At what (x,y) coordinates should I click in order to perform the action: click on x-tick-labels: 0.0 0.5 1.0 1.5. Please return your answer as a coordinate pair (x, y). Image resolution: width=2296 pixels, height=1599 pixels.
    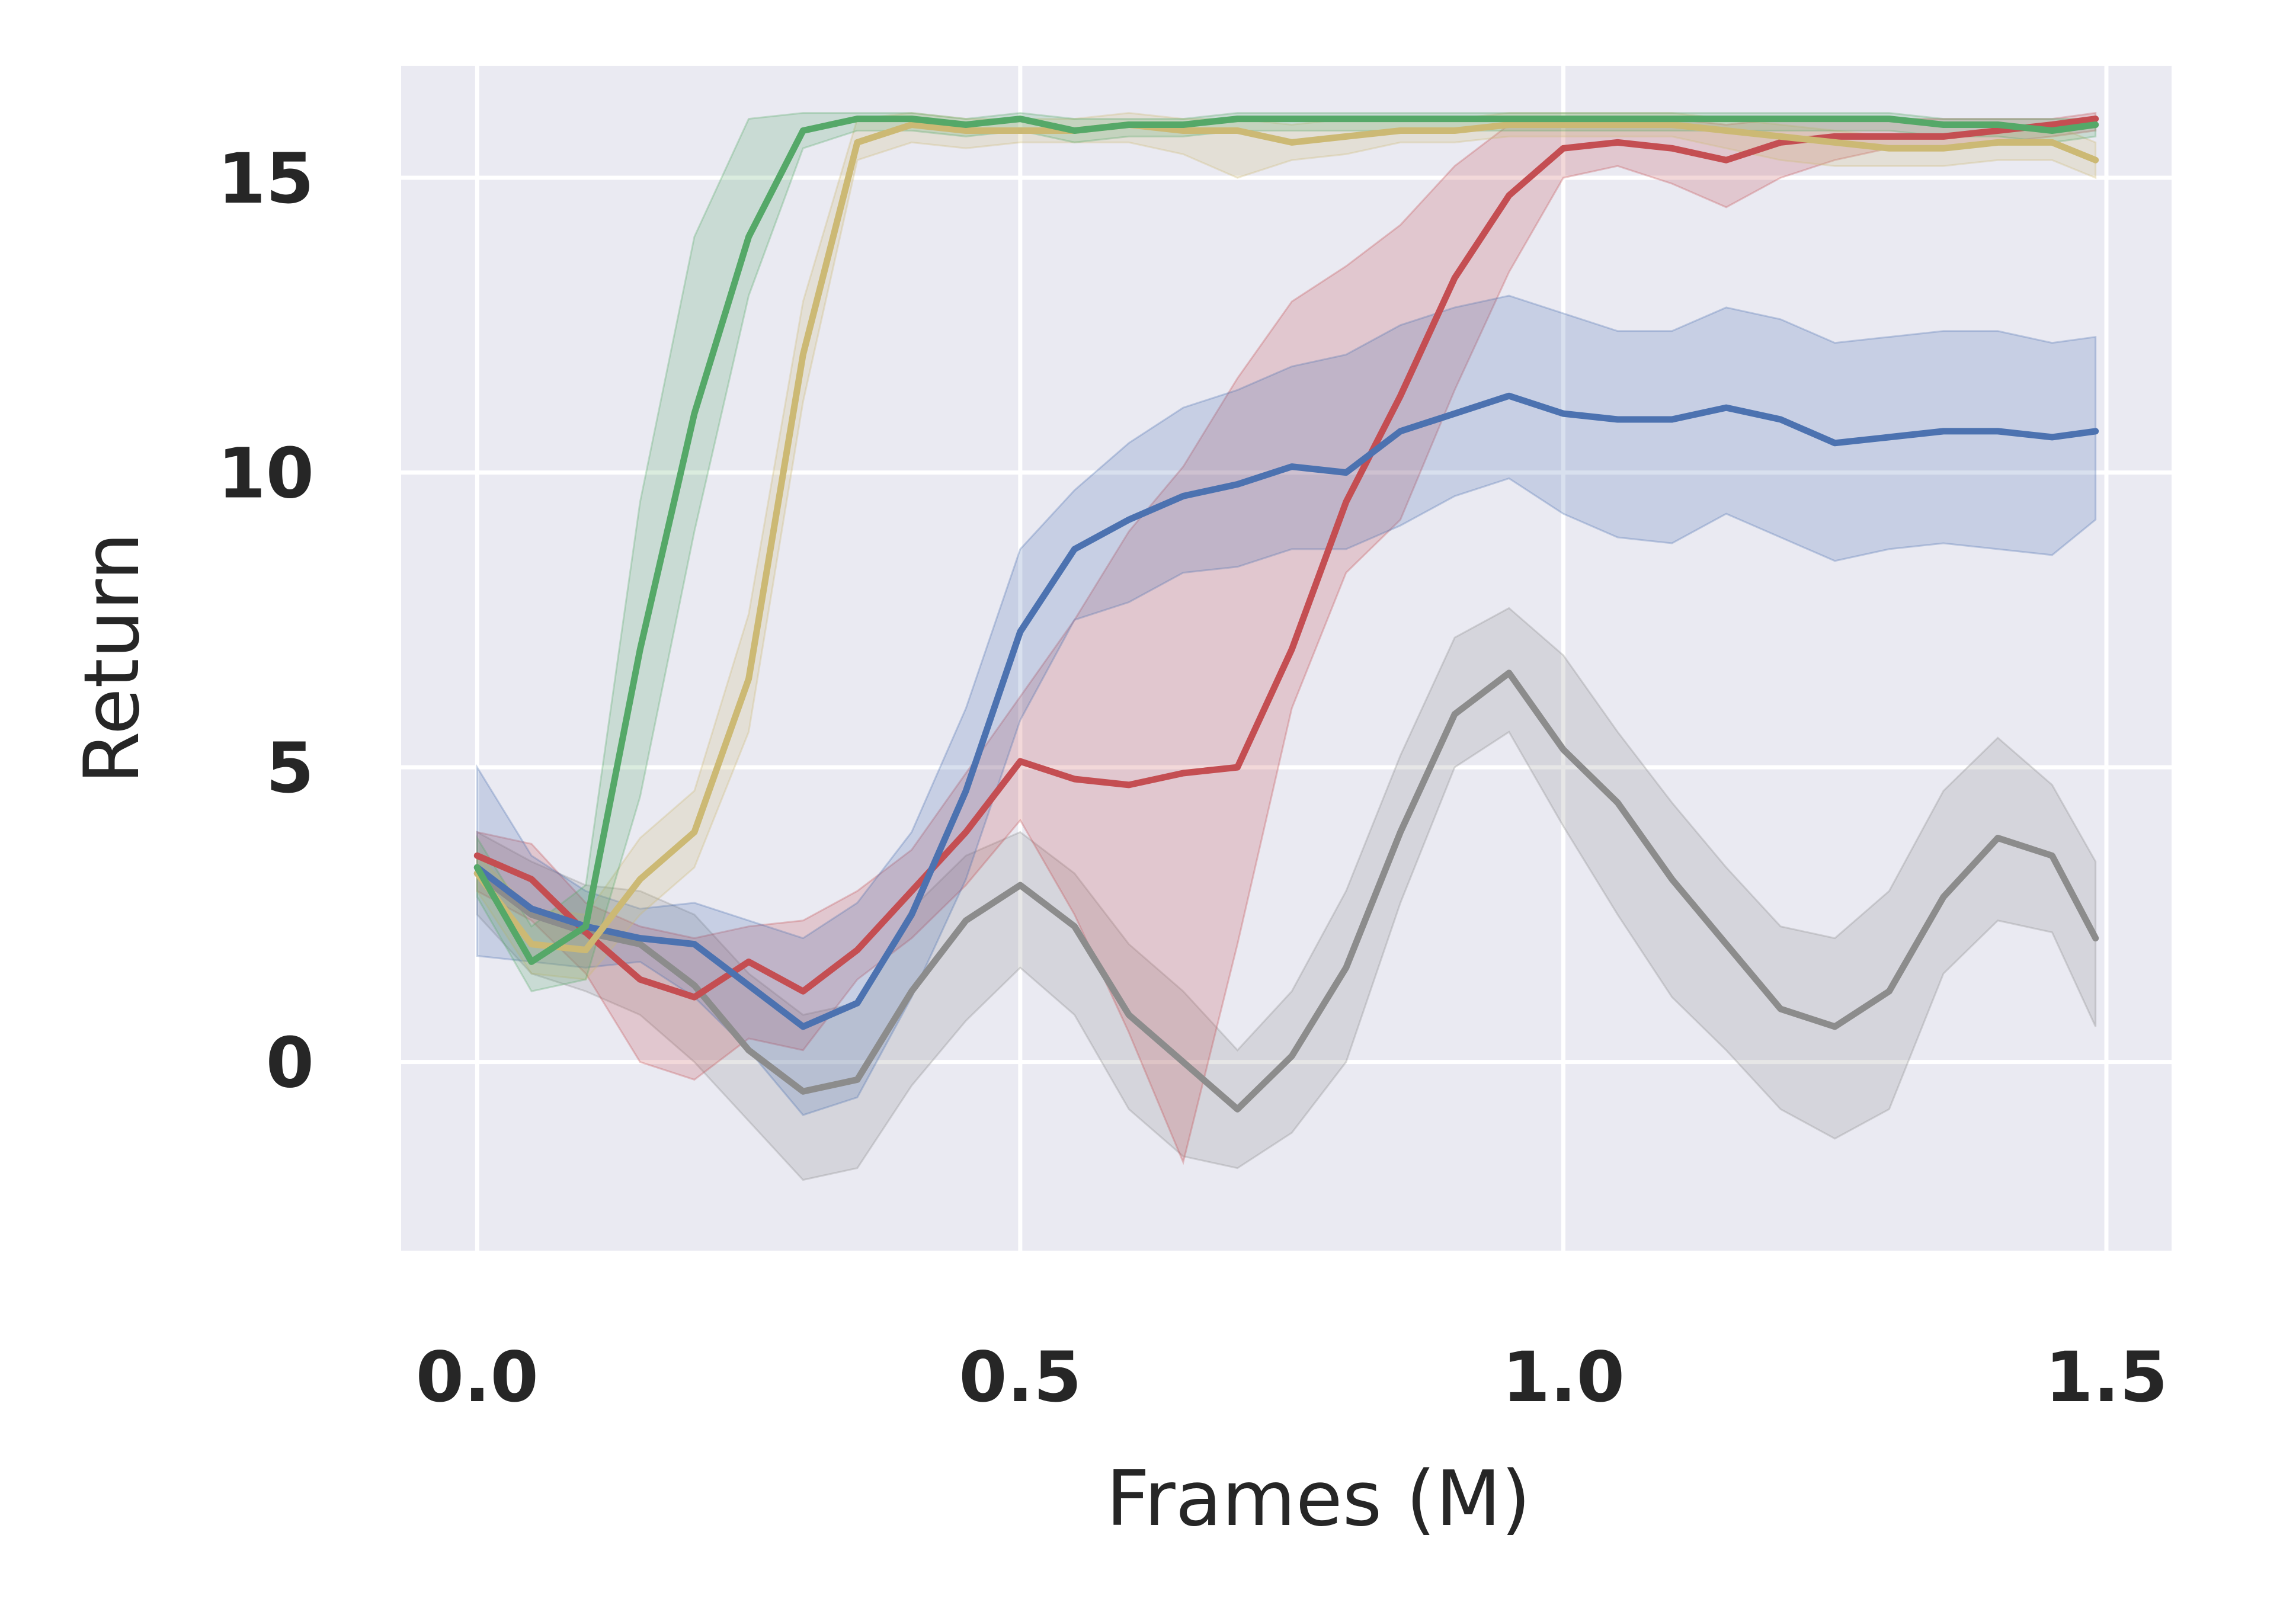
    Looking at the image, I should click on (1292, 1378).